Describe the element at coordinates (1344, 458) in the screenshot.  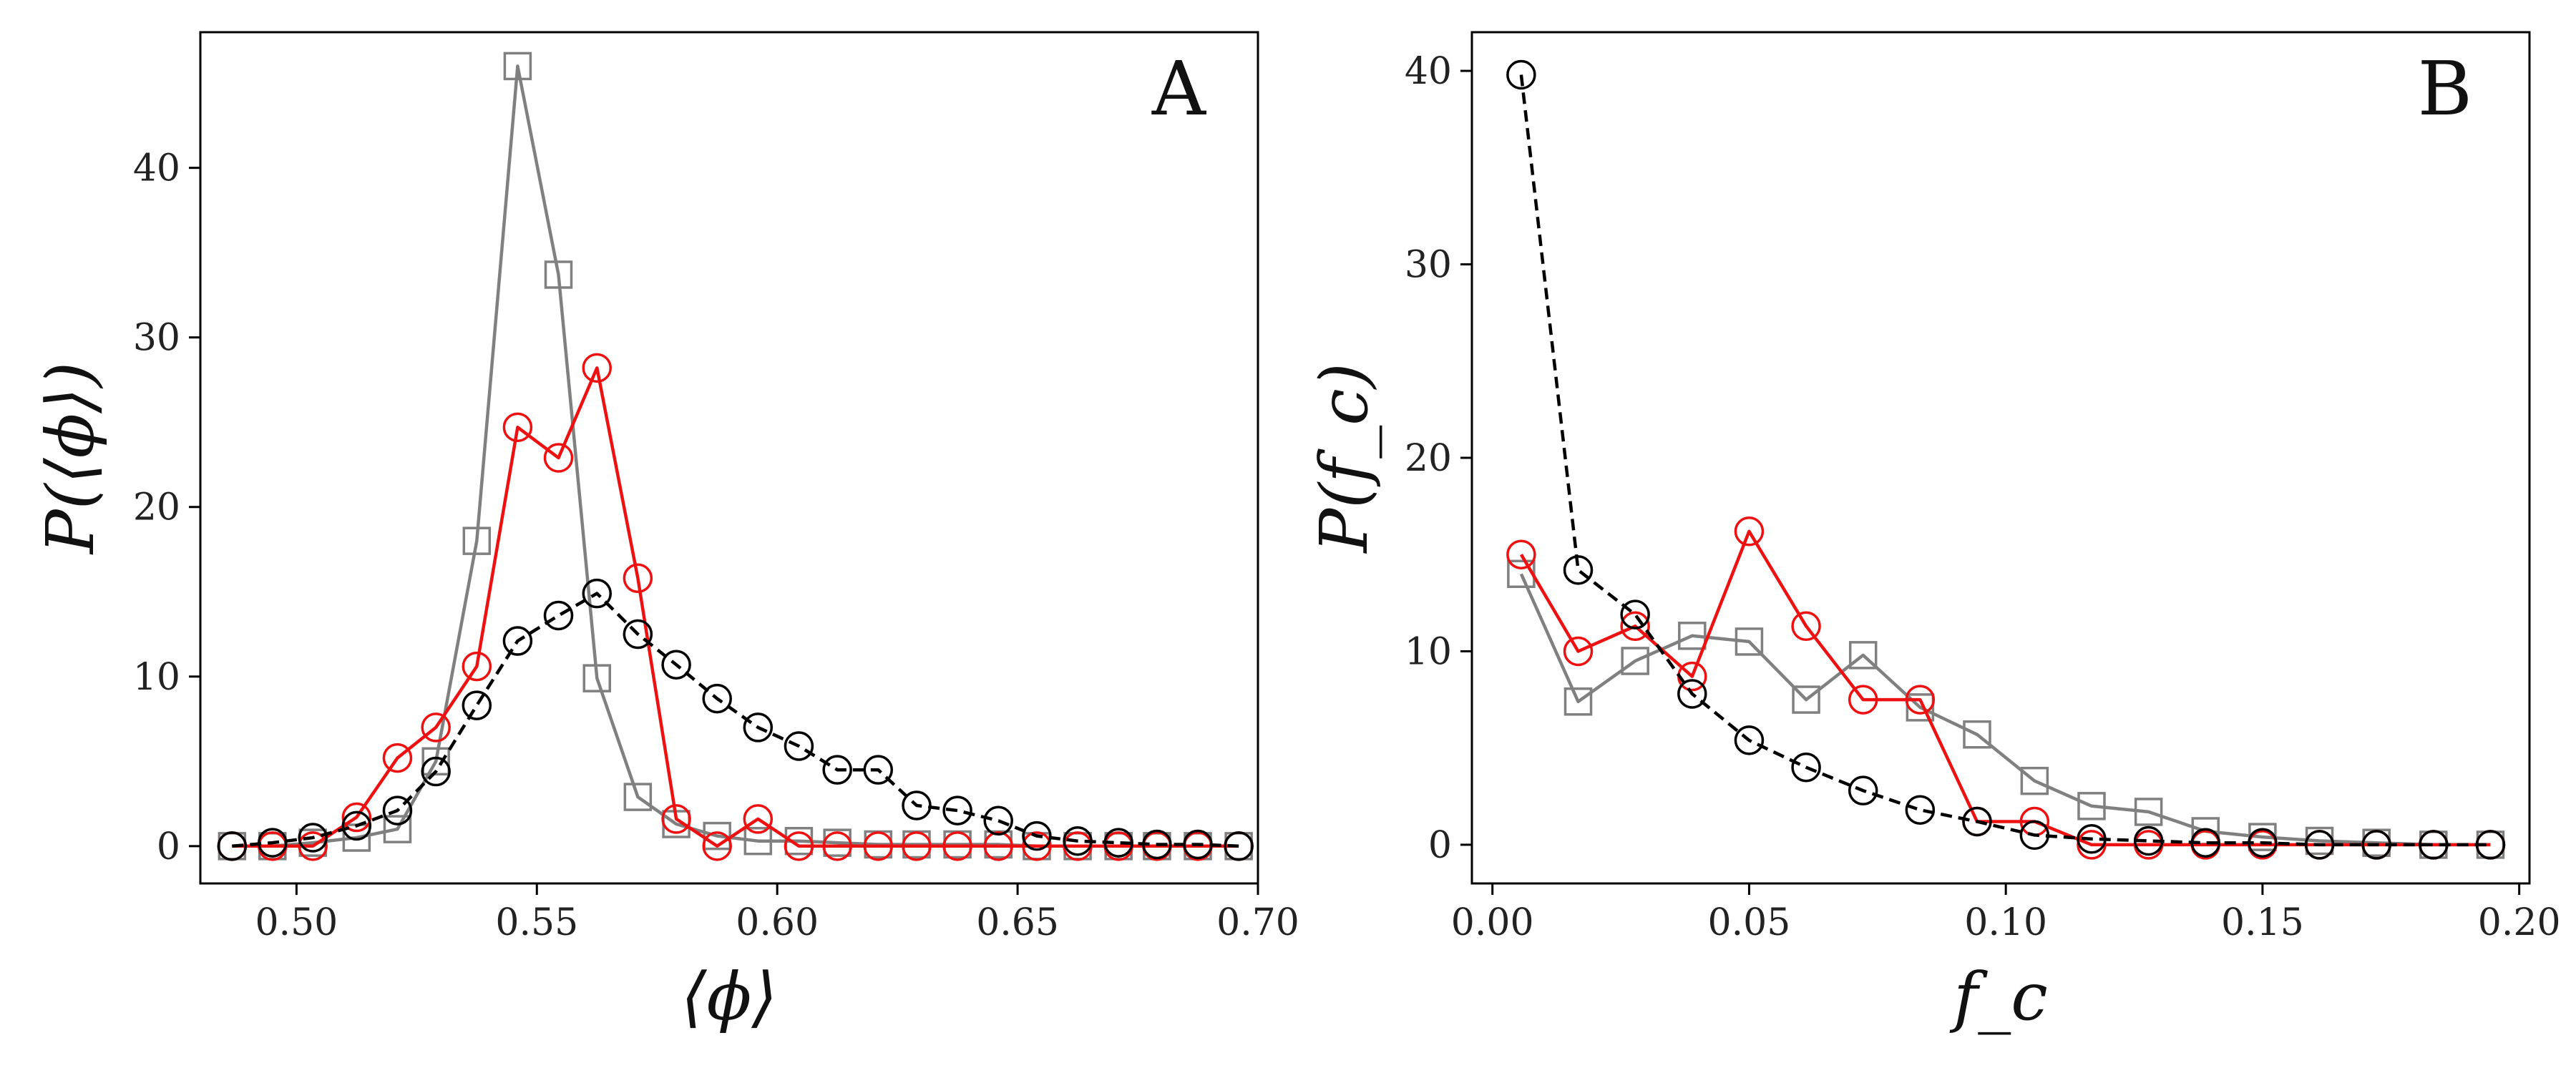
I see `y-axis-label-b: P(f_c)` at that location.